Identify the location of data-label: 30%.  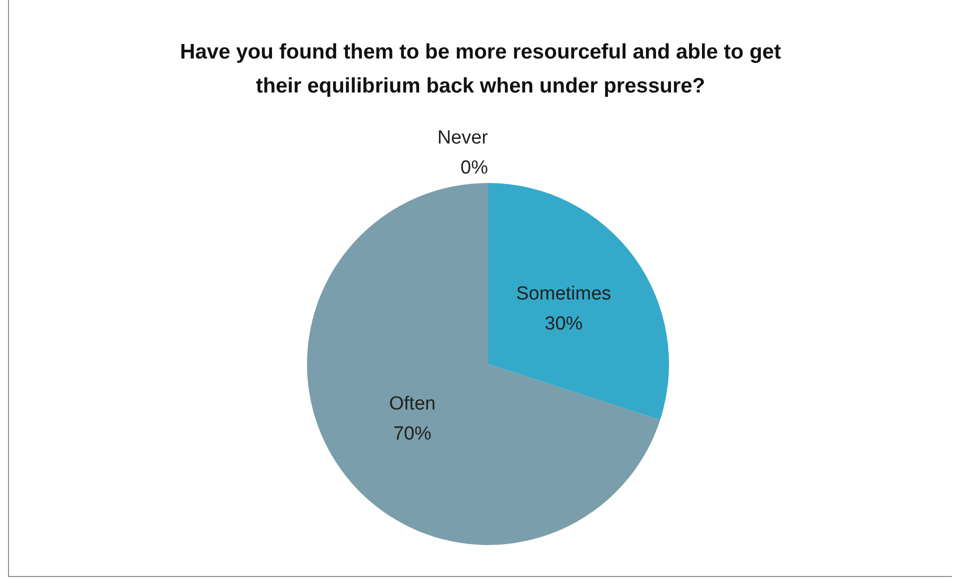
(563, 324).